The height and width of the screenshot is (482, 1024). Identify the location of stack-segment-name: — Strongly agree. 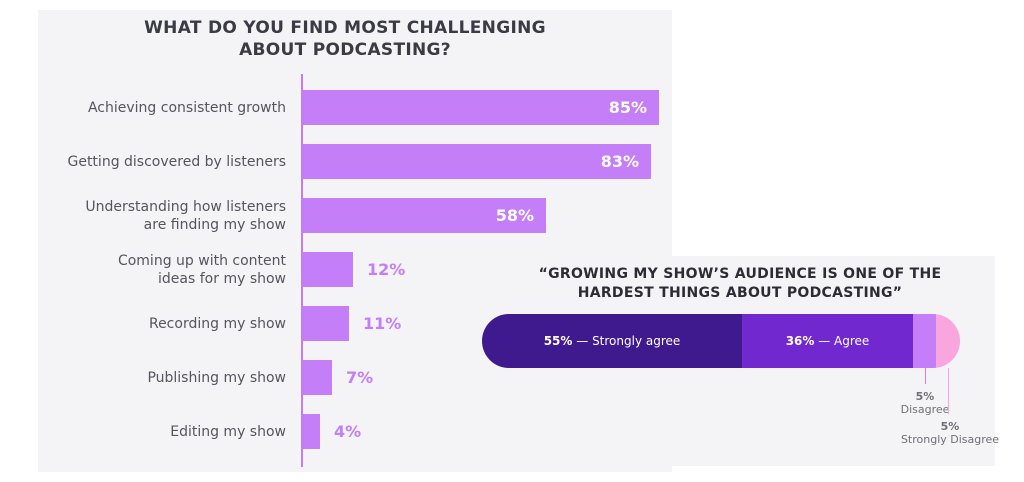
(626, 341).